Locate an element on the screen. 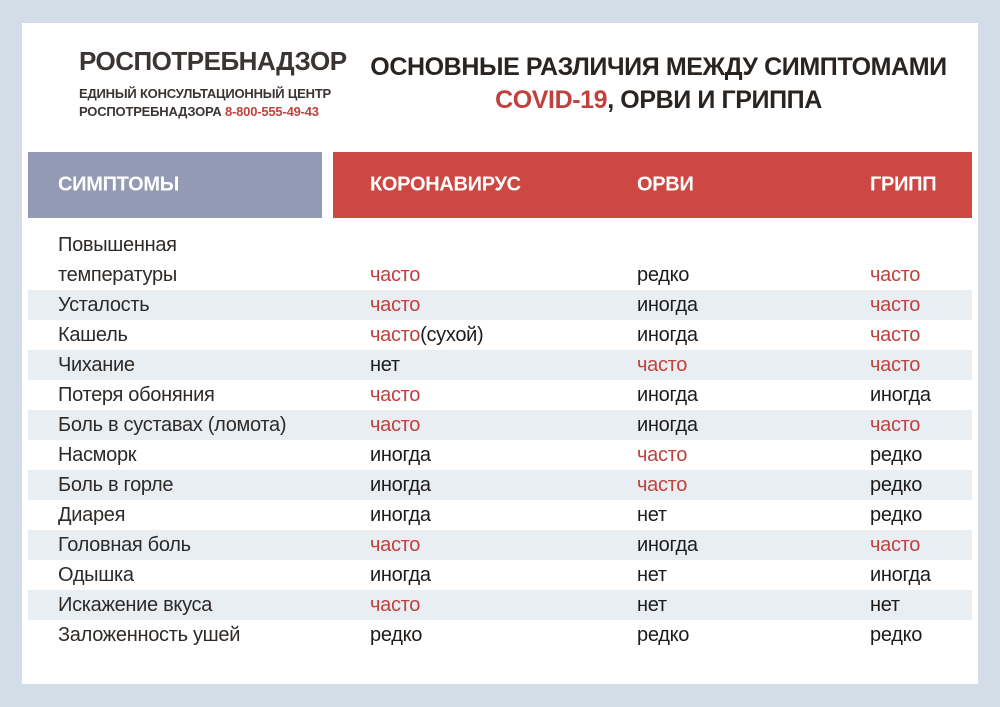 Image resolution: width=1000 pixels, height=707 pixels. frequency-value-suffix: (сухой) is located at coordinates (452, 335).